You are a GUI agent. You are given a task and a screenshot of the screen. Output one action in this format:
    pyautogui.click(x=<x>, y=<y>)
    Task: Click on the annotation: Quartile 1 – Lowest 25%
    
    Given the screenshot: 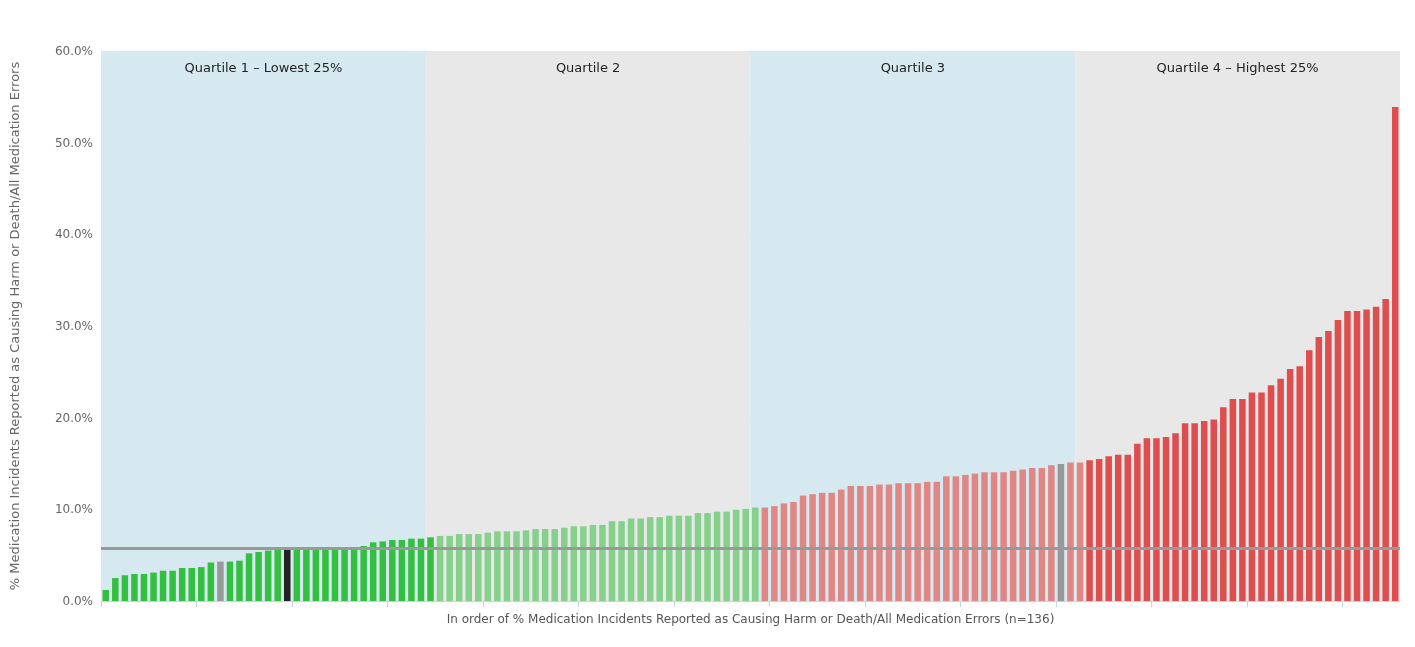 What is the action you would take?
    pyautogui.click(x=263, y=67)
    